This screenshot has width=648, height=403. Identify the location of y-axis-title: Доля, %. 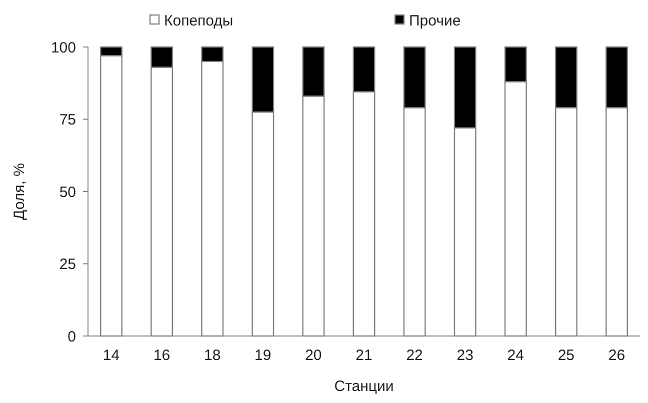
(19, 191).